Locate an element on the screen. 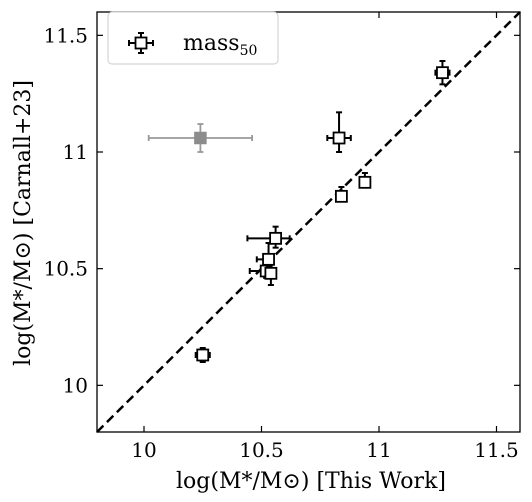  x-tick-label: 11 is located at coordinates (378, 450).